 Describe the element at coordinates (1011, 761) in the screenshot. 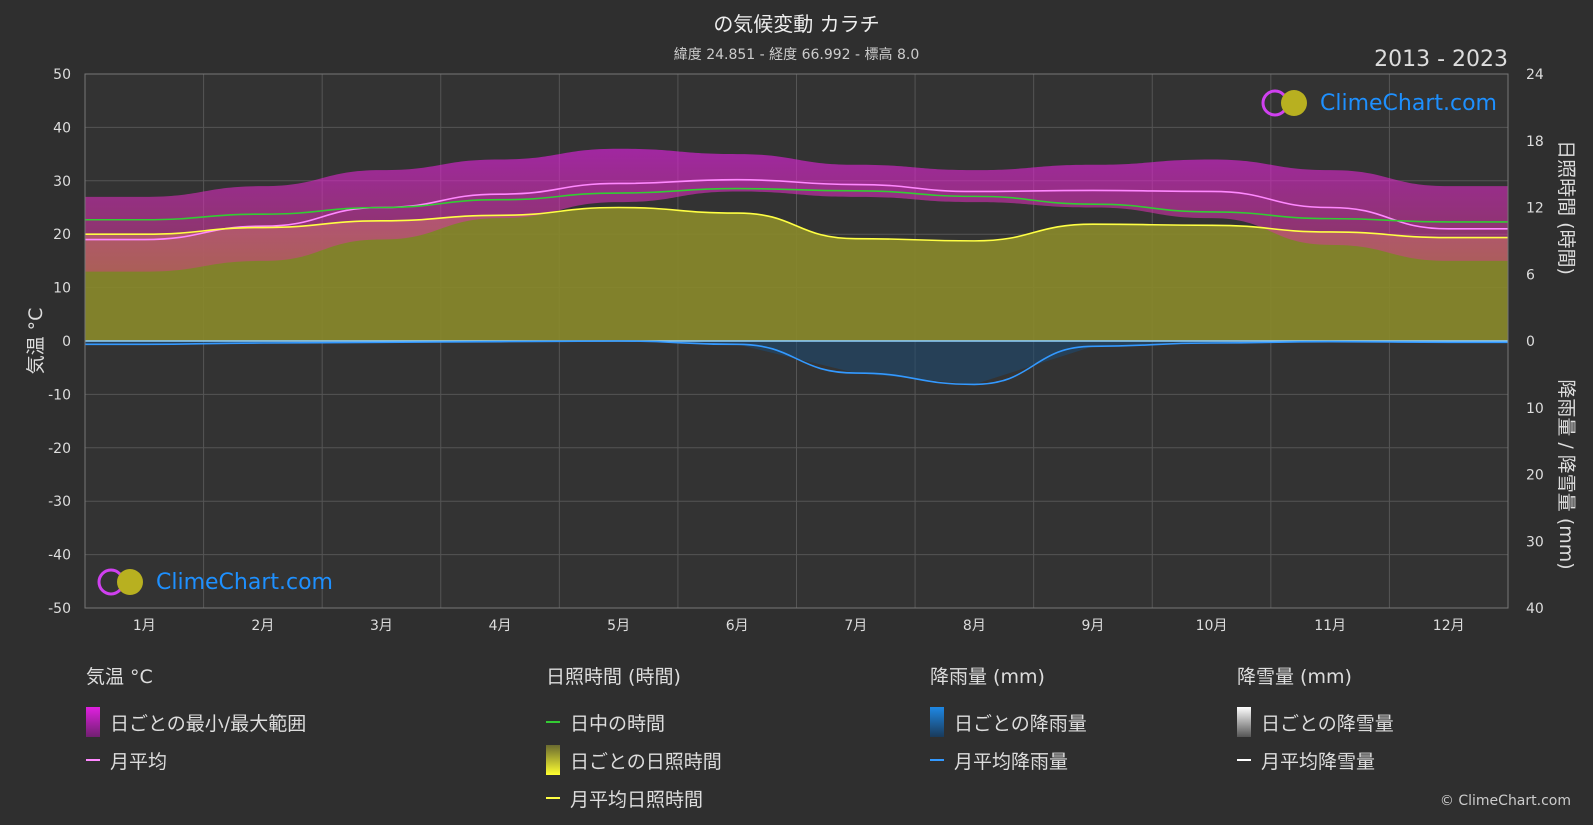

I see `legend-item-label: 月平均降雨量` at that location.